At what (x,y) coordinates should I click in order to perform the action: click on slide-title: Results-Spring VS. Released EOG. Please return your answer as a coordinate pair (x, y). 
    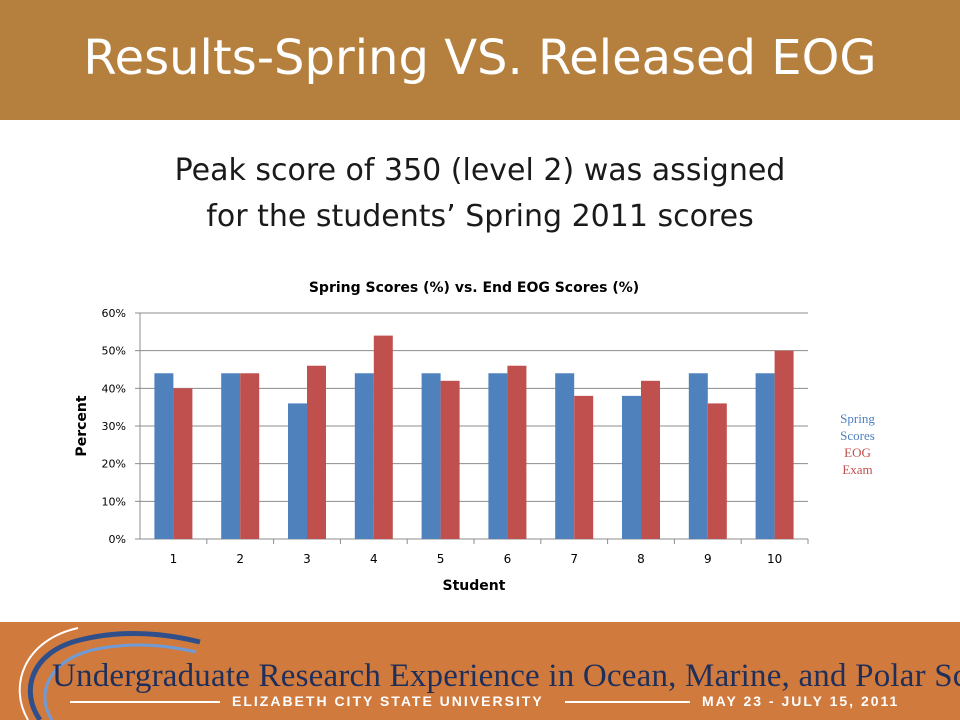
    Looking at the image, I should click on (480, 58).